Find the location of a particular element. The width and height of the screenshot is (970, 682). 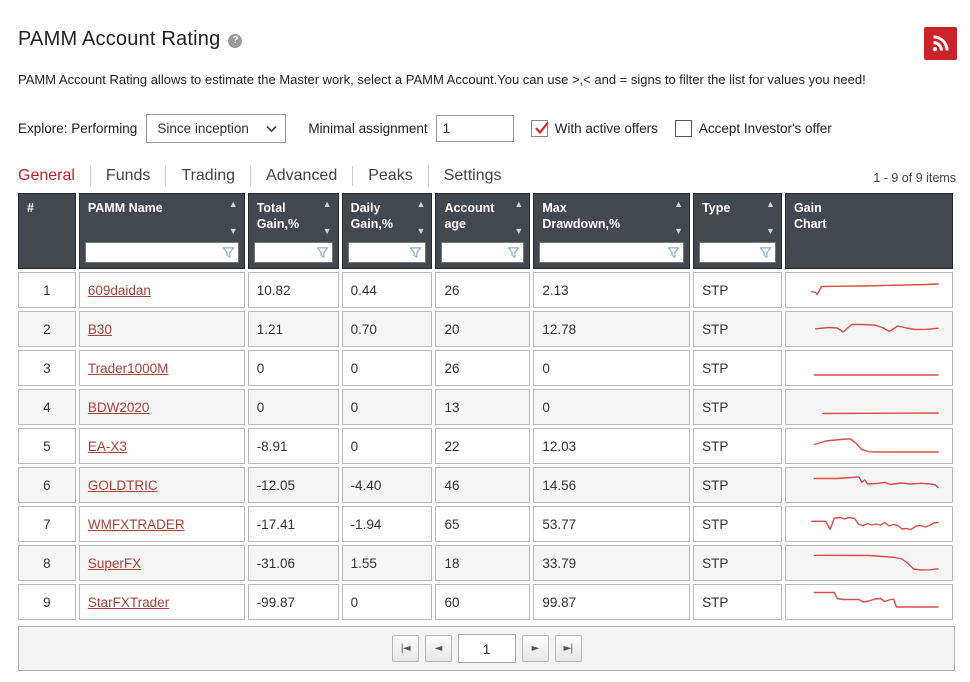

accept-investors-offer-checkbox is located at coordinates (683, 128).